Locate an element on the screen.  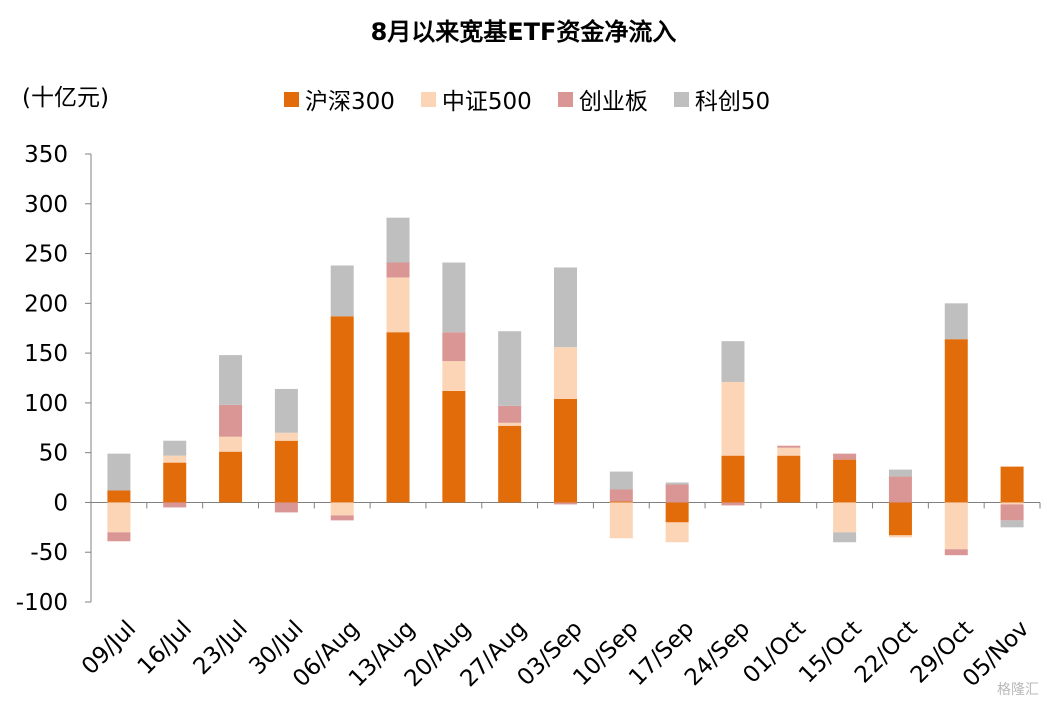
y-unit-label: (十亿元) is located at coordinates (65, 98).